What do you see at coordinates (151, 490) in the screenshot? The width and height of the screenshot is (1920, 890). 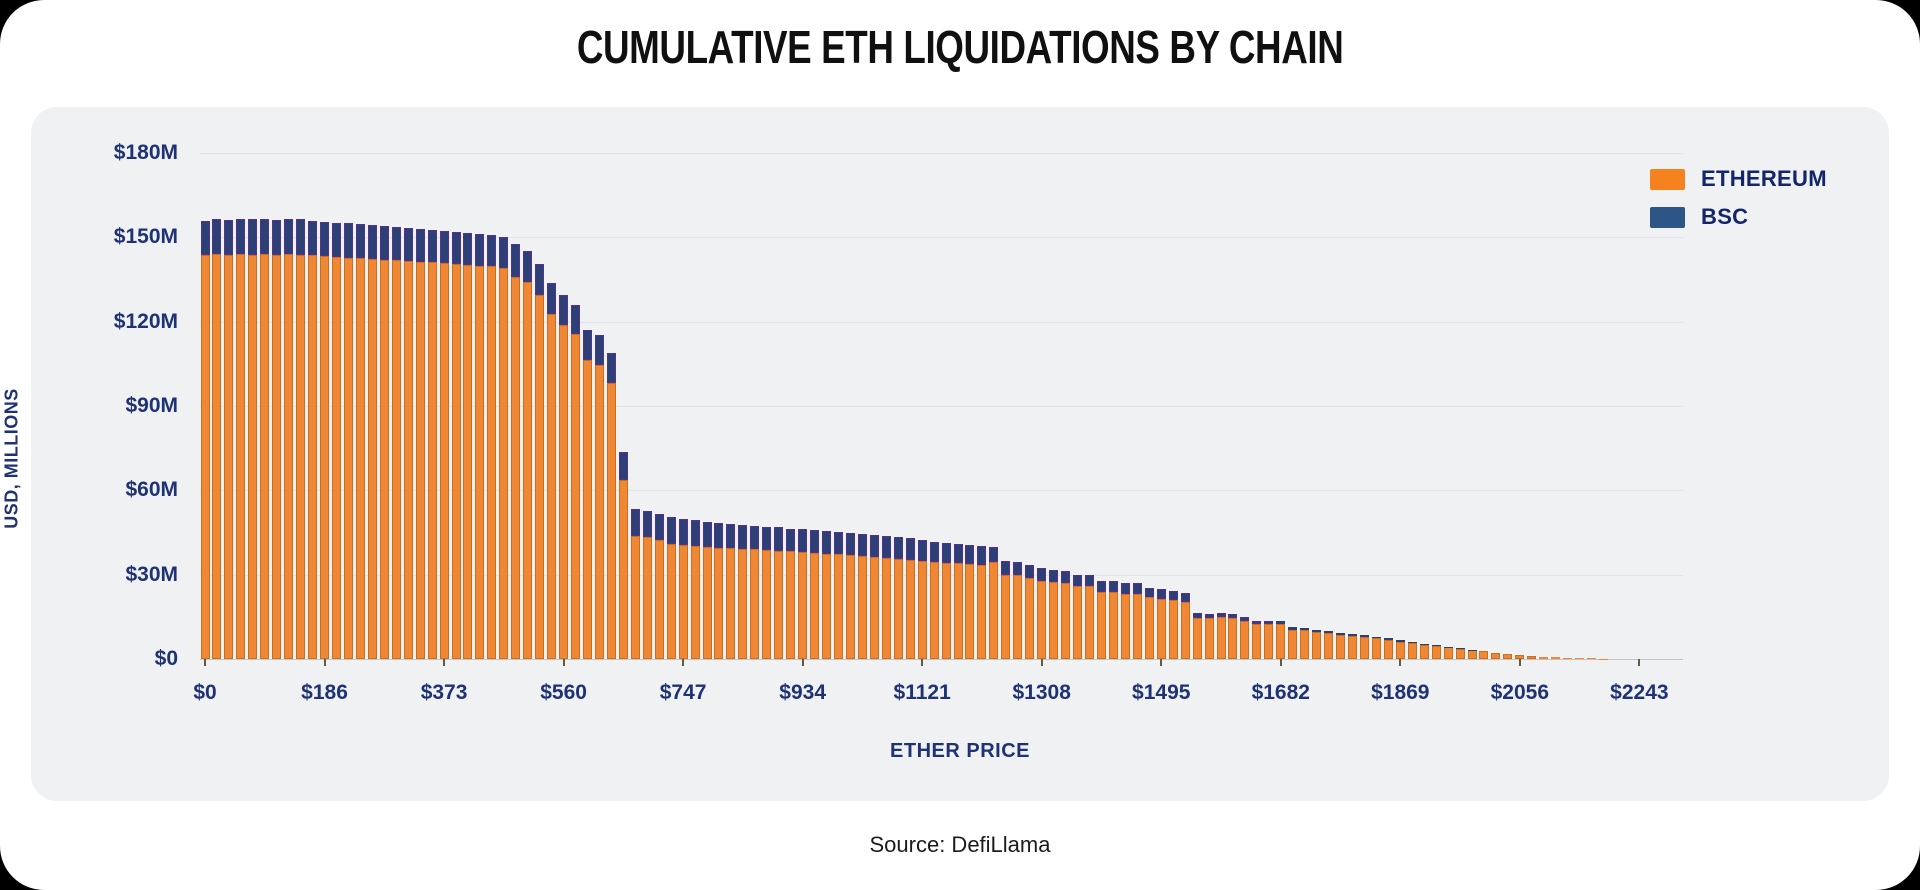 I see `y-tick-label: $60M` at bounding box center [151, 490].